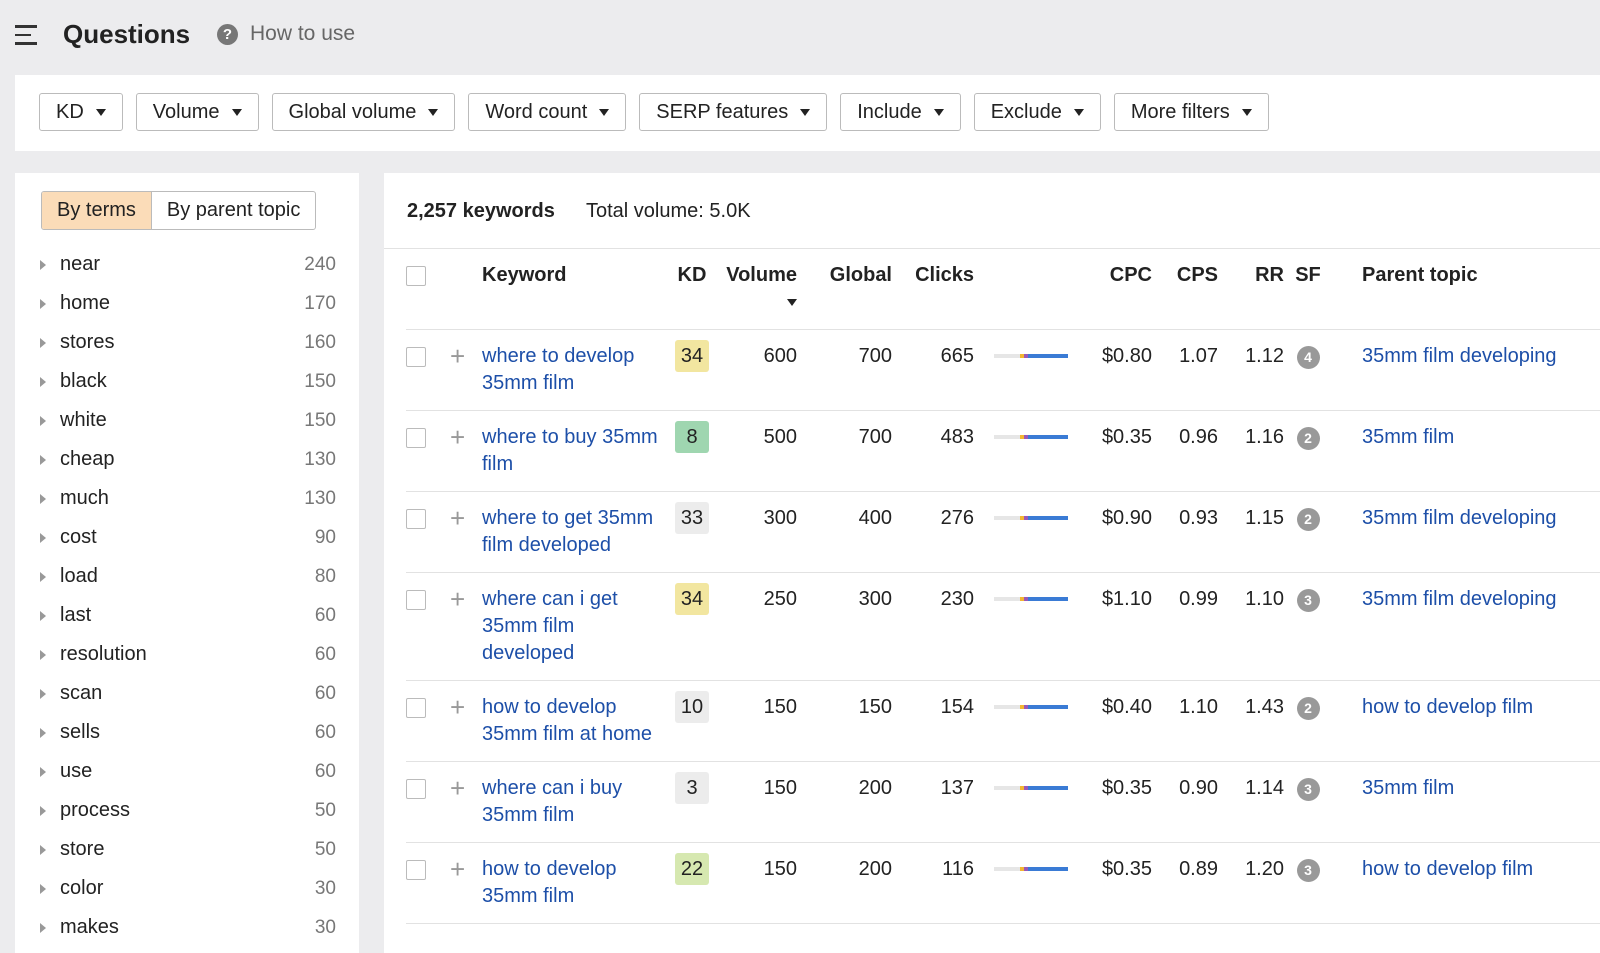 This screenshot has height=953, width=1600. Describe the element at coordinates (1308, 289) in the screenshot. I see `column-header: SF` at that location.